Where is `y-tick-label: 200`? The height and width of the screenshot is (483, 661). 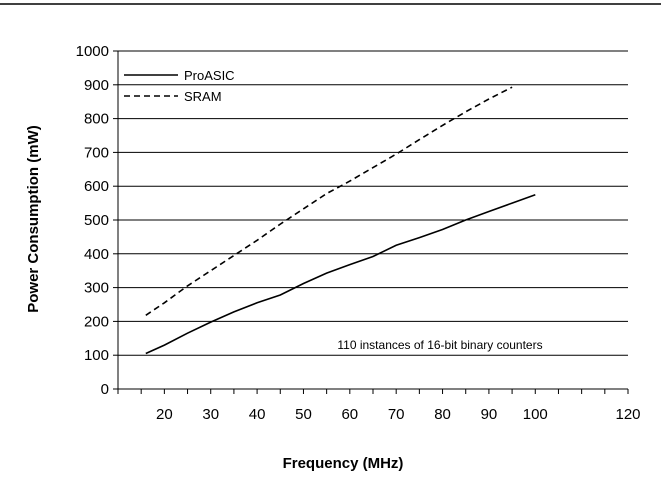 y-tick-label: 200 is located at coordinates (96, 321).